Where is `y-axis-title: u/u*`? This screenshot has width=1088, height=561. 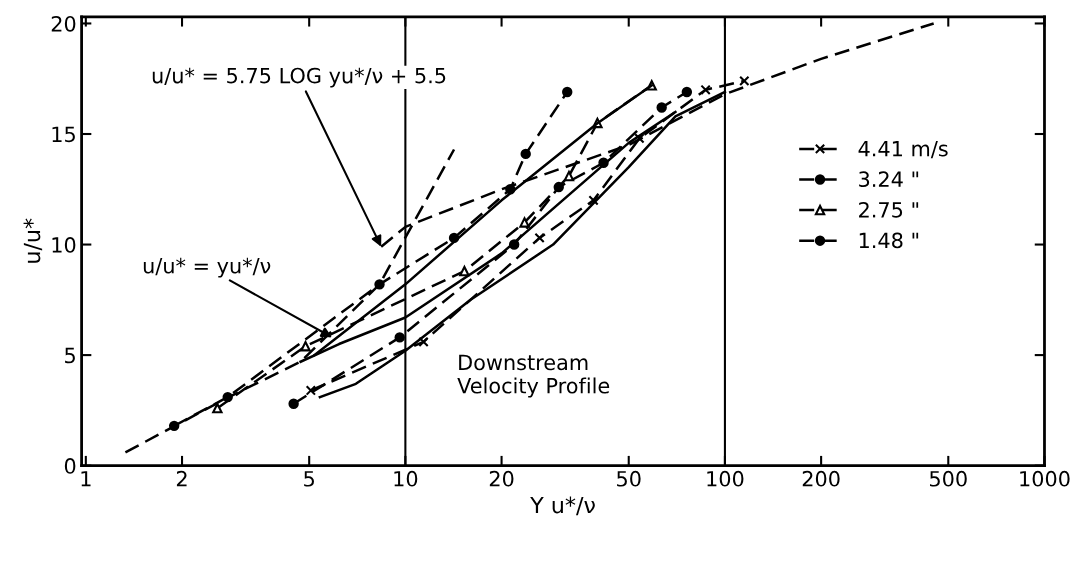 y-axis-title: u/u* is located at coordinates (33, 240).